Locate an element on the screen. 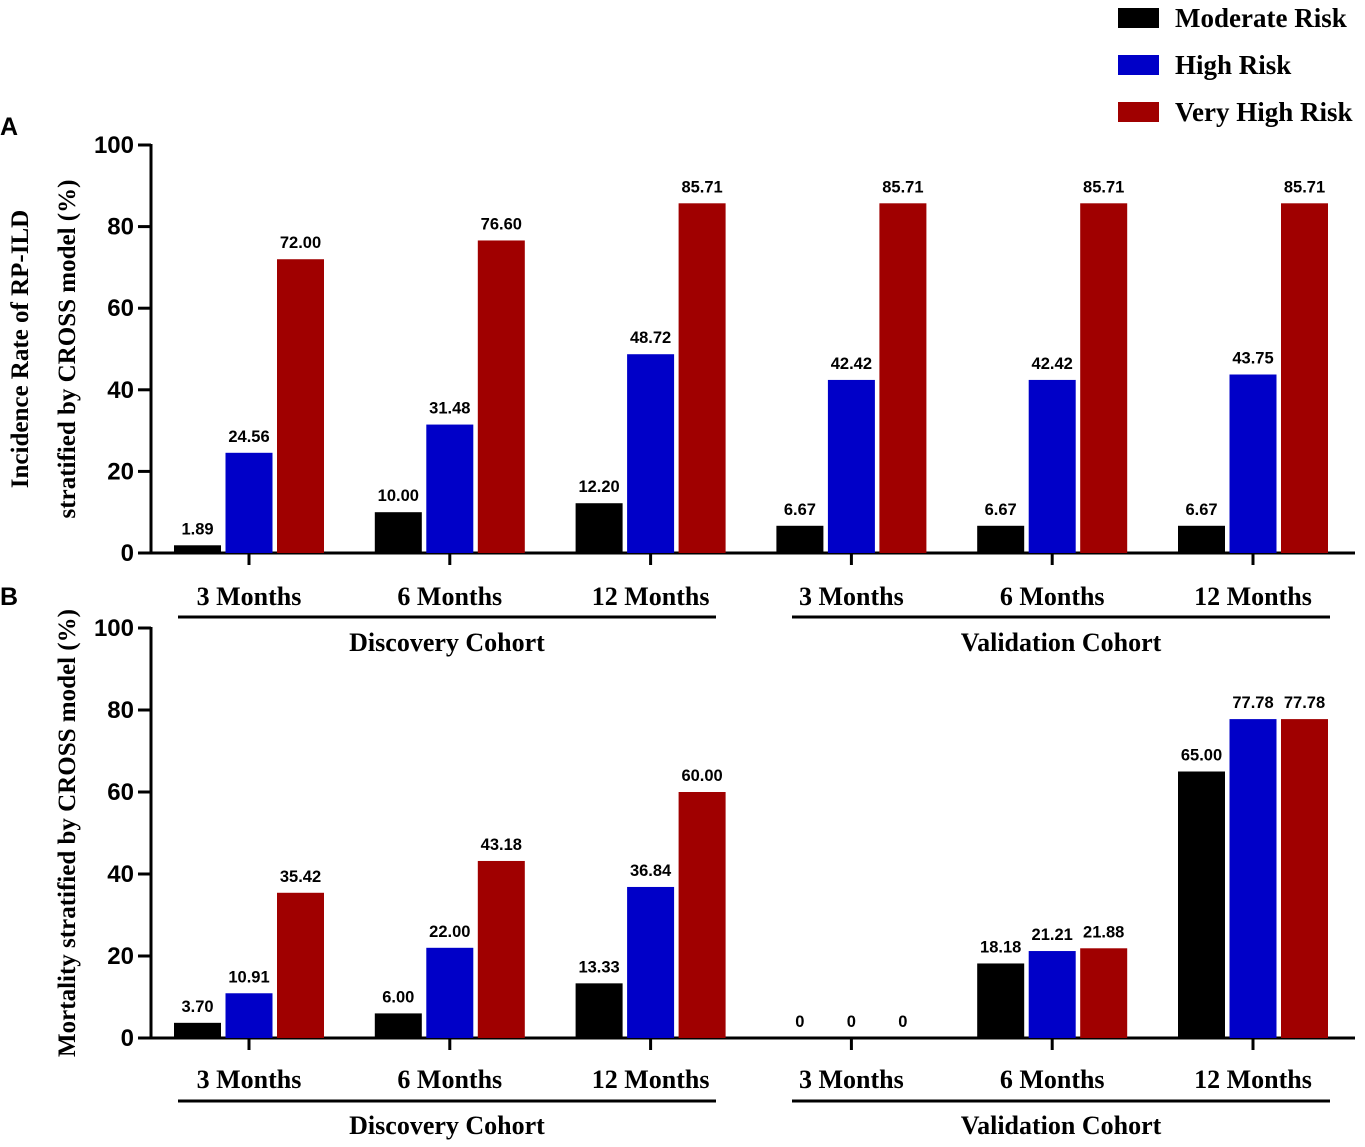 The height and width of the screenshot is (1147, 1365). category-label-0-5: 12 Months is located at coordinates (1253, 596).